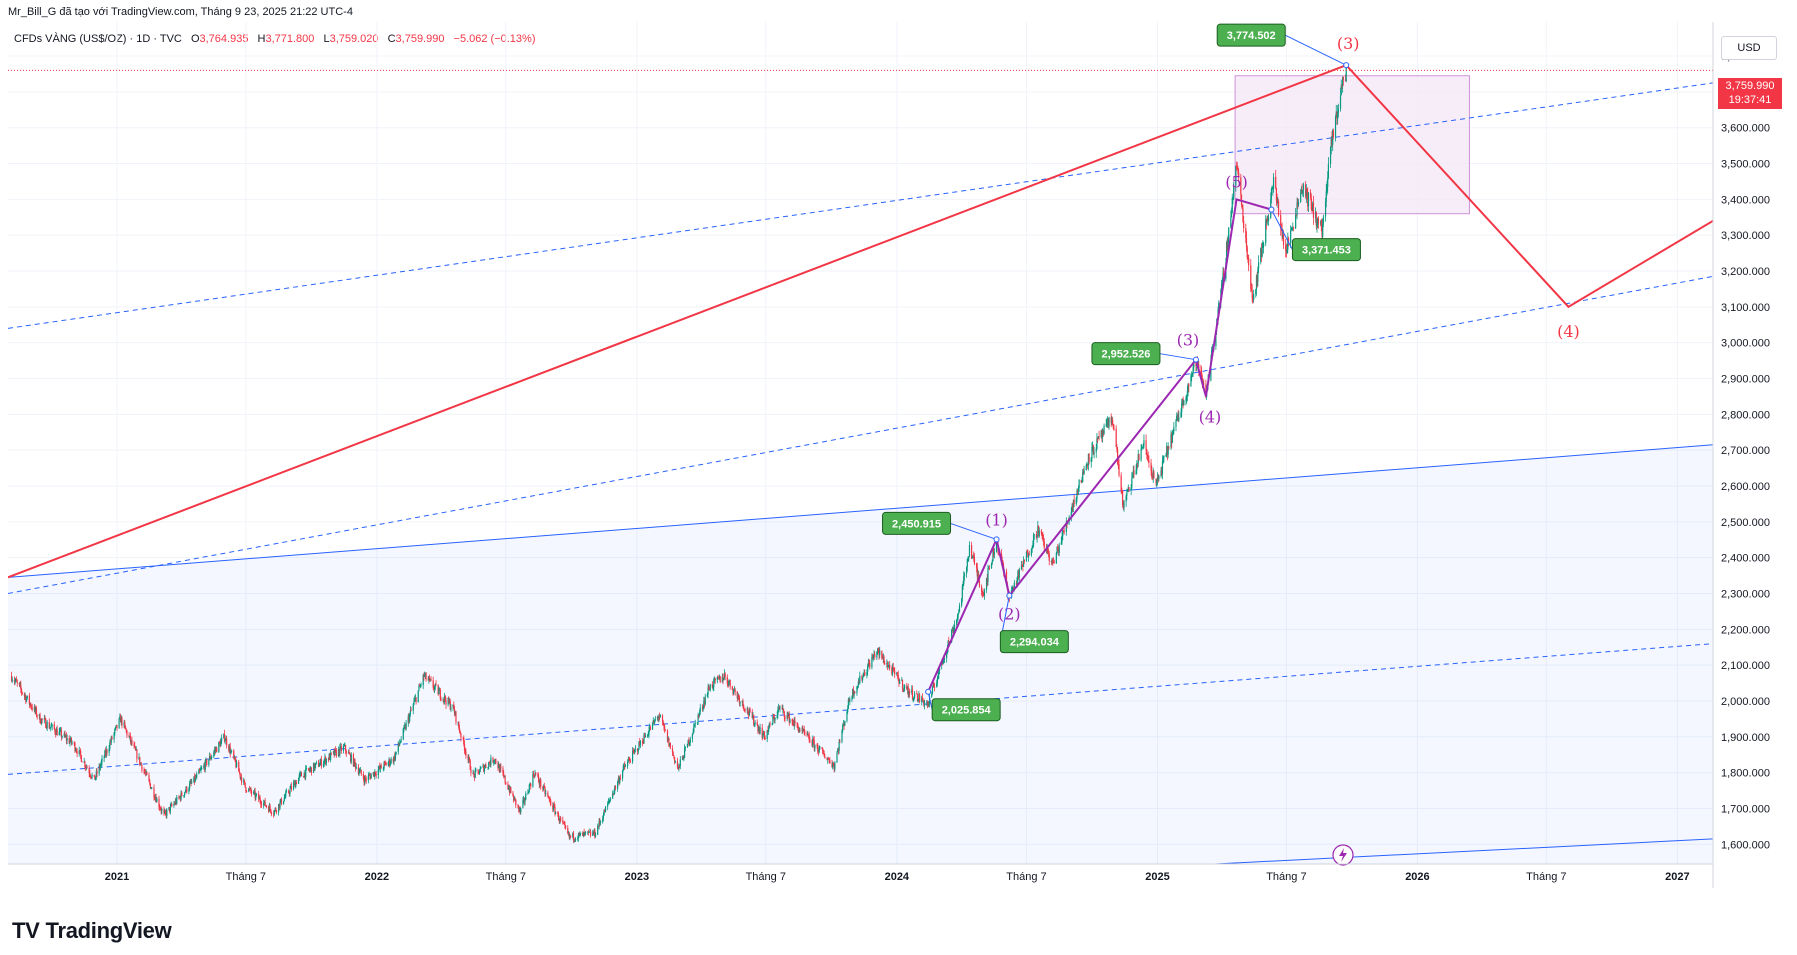 The image size is (1797, 955). Describe the element at coordinates (92, 931) in the screenshot. I see `tradingview-brand: TV TradingView` at that location.